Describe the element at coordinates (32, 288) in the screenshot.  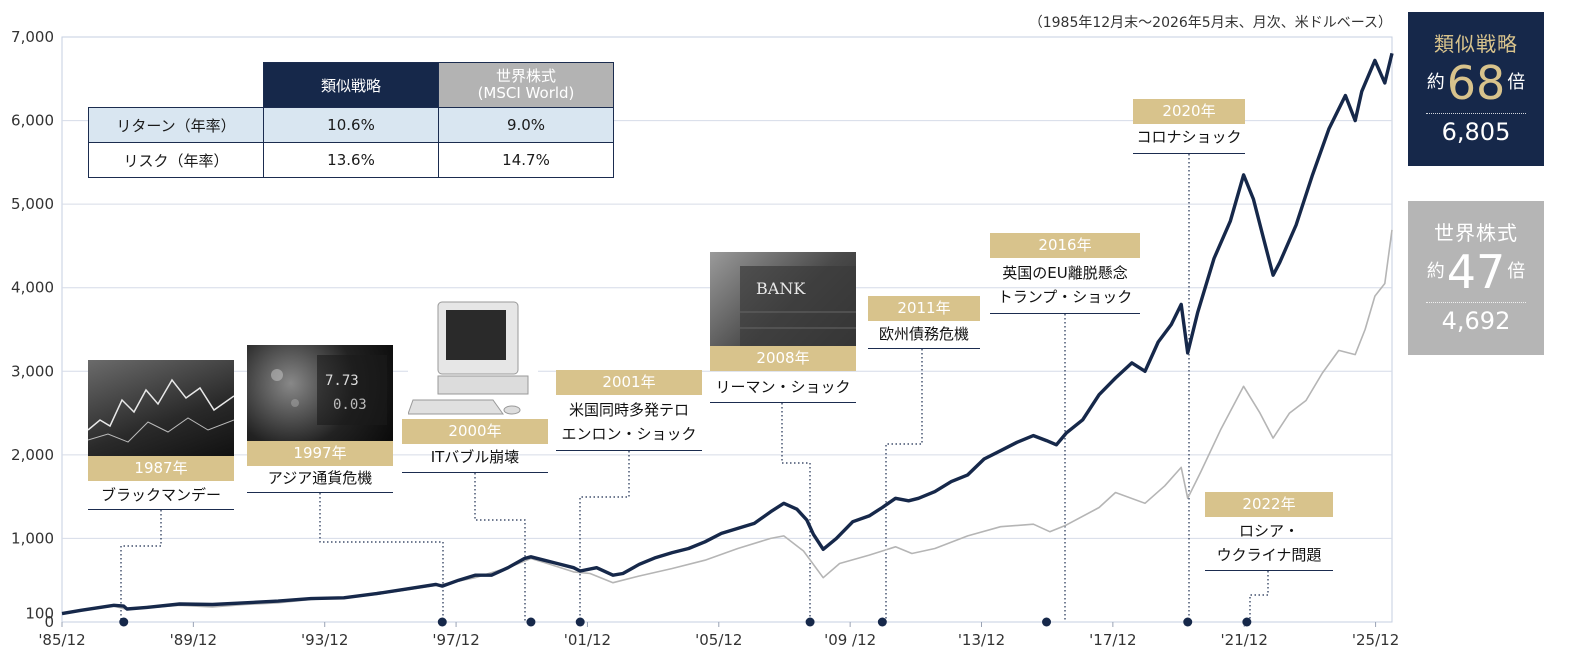
I see `y-tick-label: 4,000` at that location.